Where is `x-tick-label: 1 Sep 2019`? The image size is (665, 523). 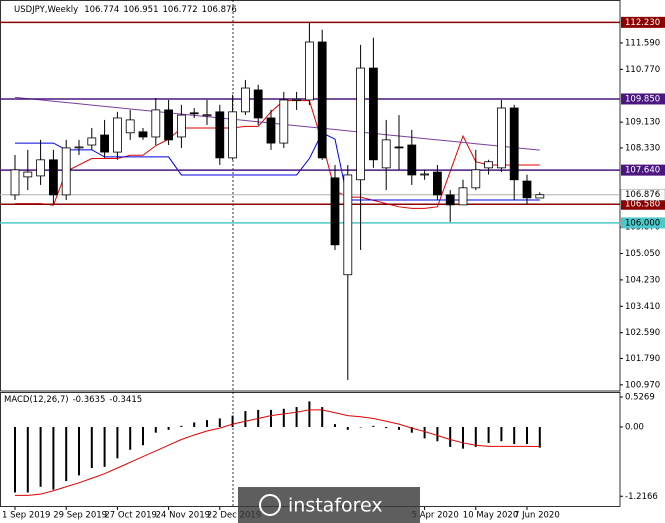 x-tick-label: 1 Sep 2019 is located at coordinates (26, 516).